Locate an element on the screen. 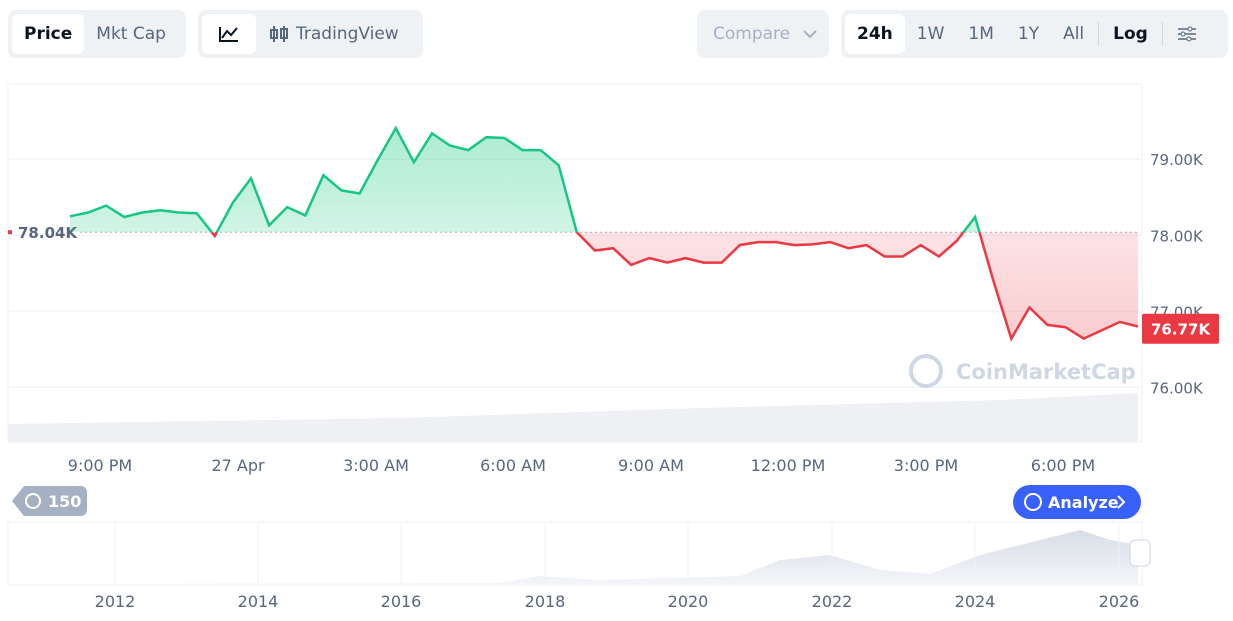 Image resolution: width=1233 pixels, height=621 pixels. x-tick-label: 3:00 PM is located at coordinates (926, 465).